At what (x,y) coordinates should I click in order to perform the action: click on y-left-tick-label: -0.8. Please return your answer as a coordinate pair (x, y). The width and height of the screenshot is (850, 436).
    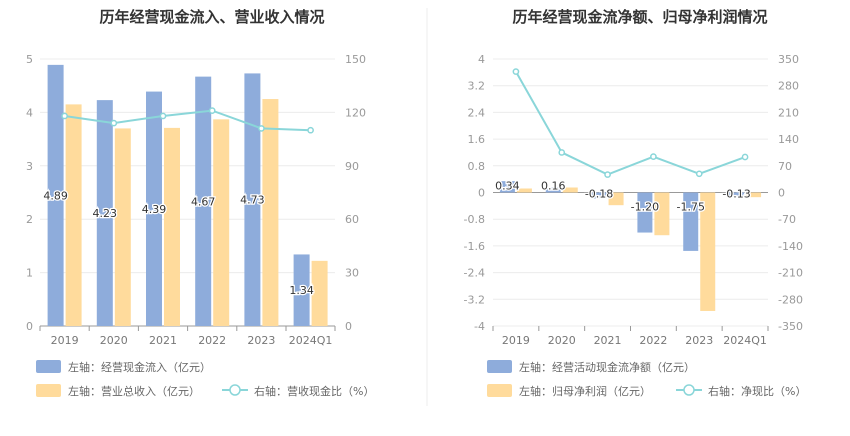
    Looking at the image, I should click on (474, 219).